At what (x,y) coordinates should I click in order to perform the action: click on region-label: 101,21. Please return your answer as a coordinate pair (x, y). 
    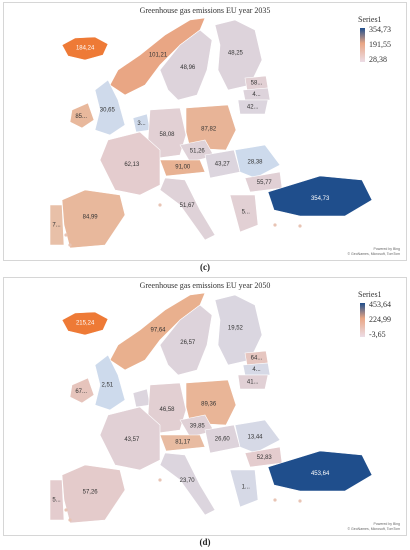
    Looking at the image, I should click on (158, 55).